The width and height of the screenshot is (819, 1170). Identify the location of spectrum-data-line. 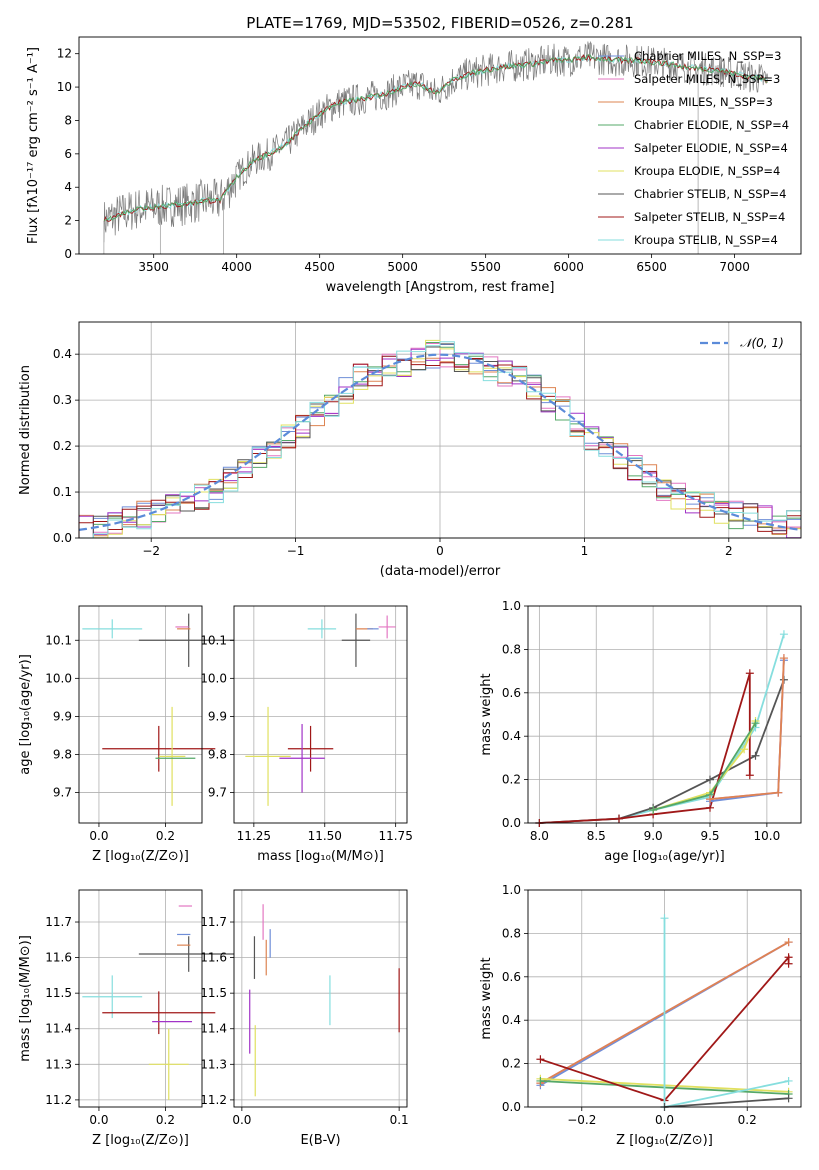
(436, 141).